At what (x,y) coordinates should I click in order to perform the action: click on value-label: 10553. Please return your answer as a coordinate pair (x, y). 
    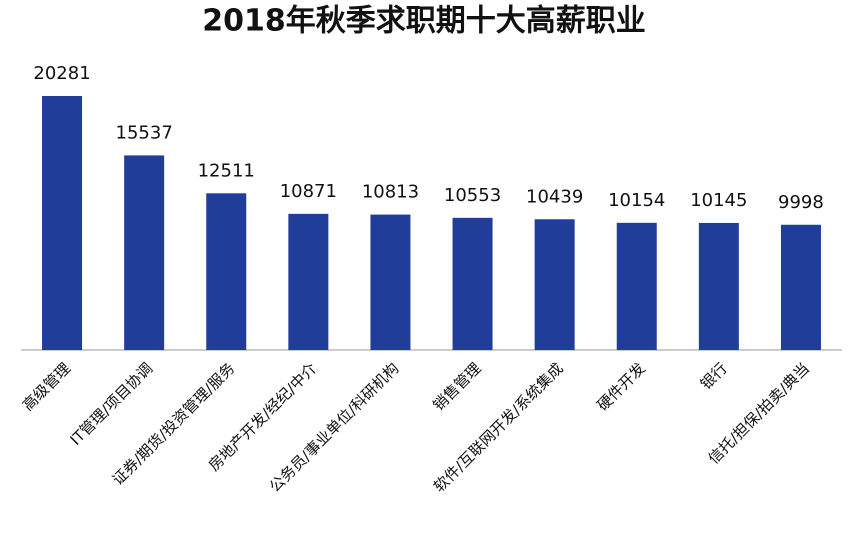
    Looking at the image, I should click on (472, 195).